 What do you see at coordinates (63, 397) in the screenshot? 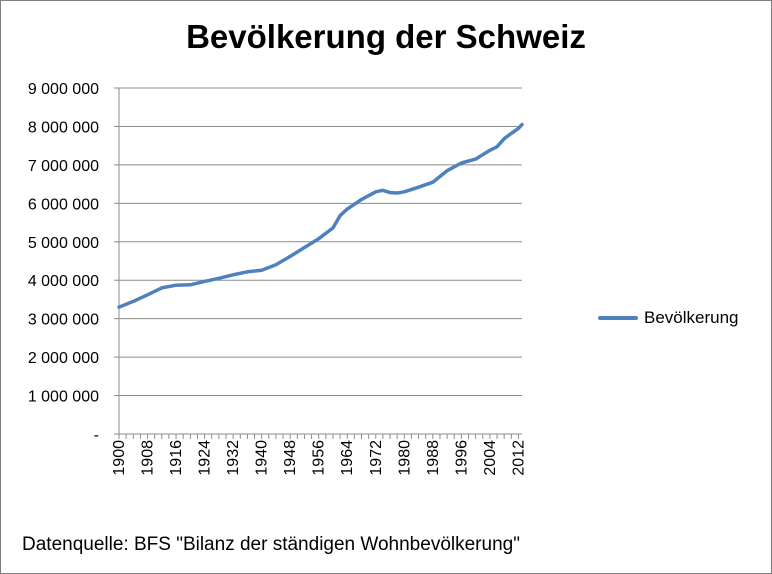
I see `y-tick-label: 1 000 000` at bounding box center [63, 397].